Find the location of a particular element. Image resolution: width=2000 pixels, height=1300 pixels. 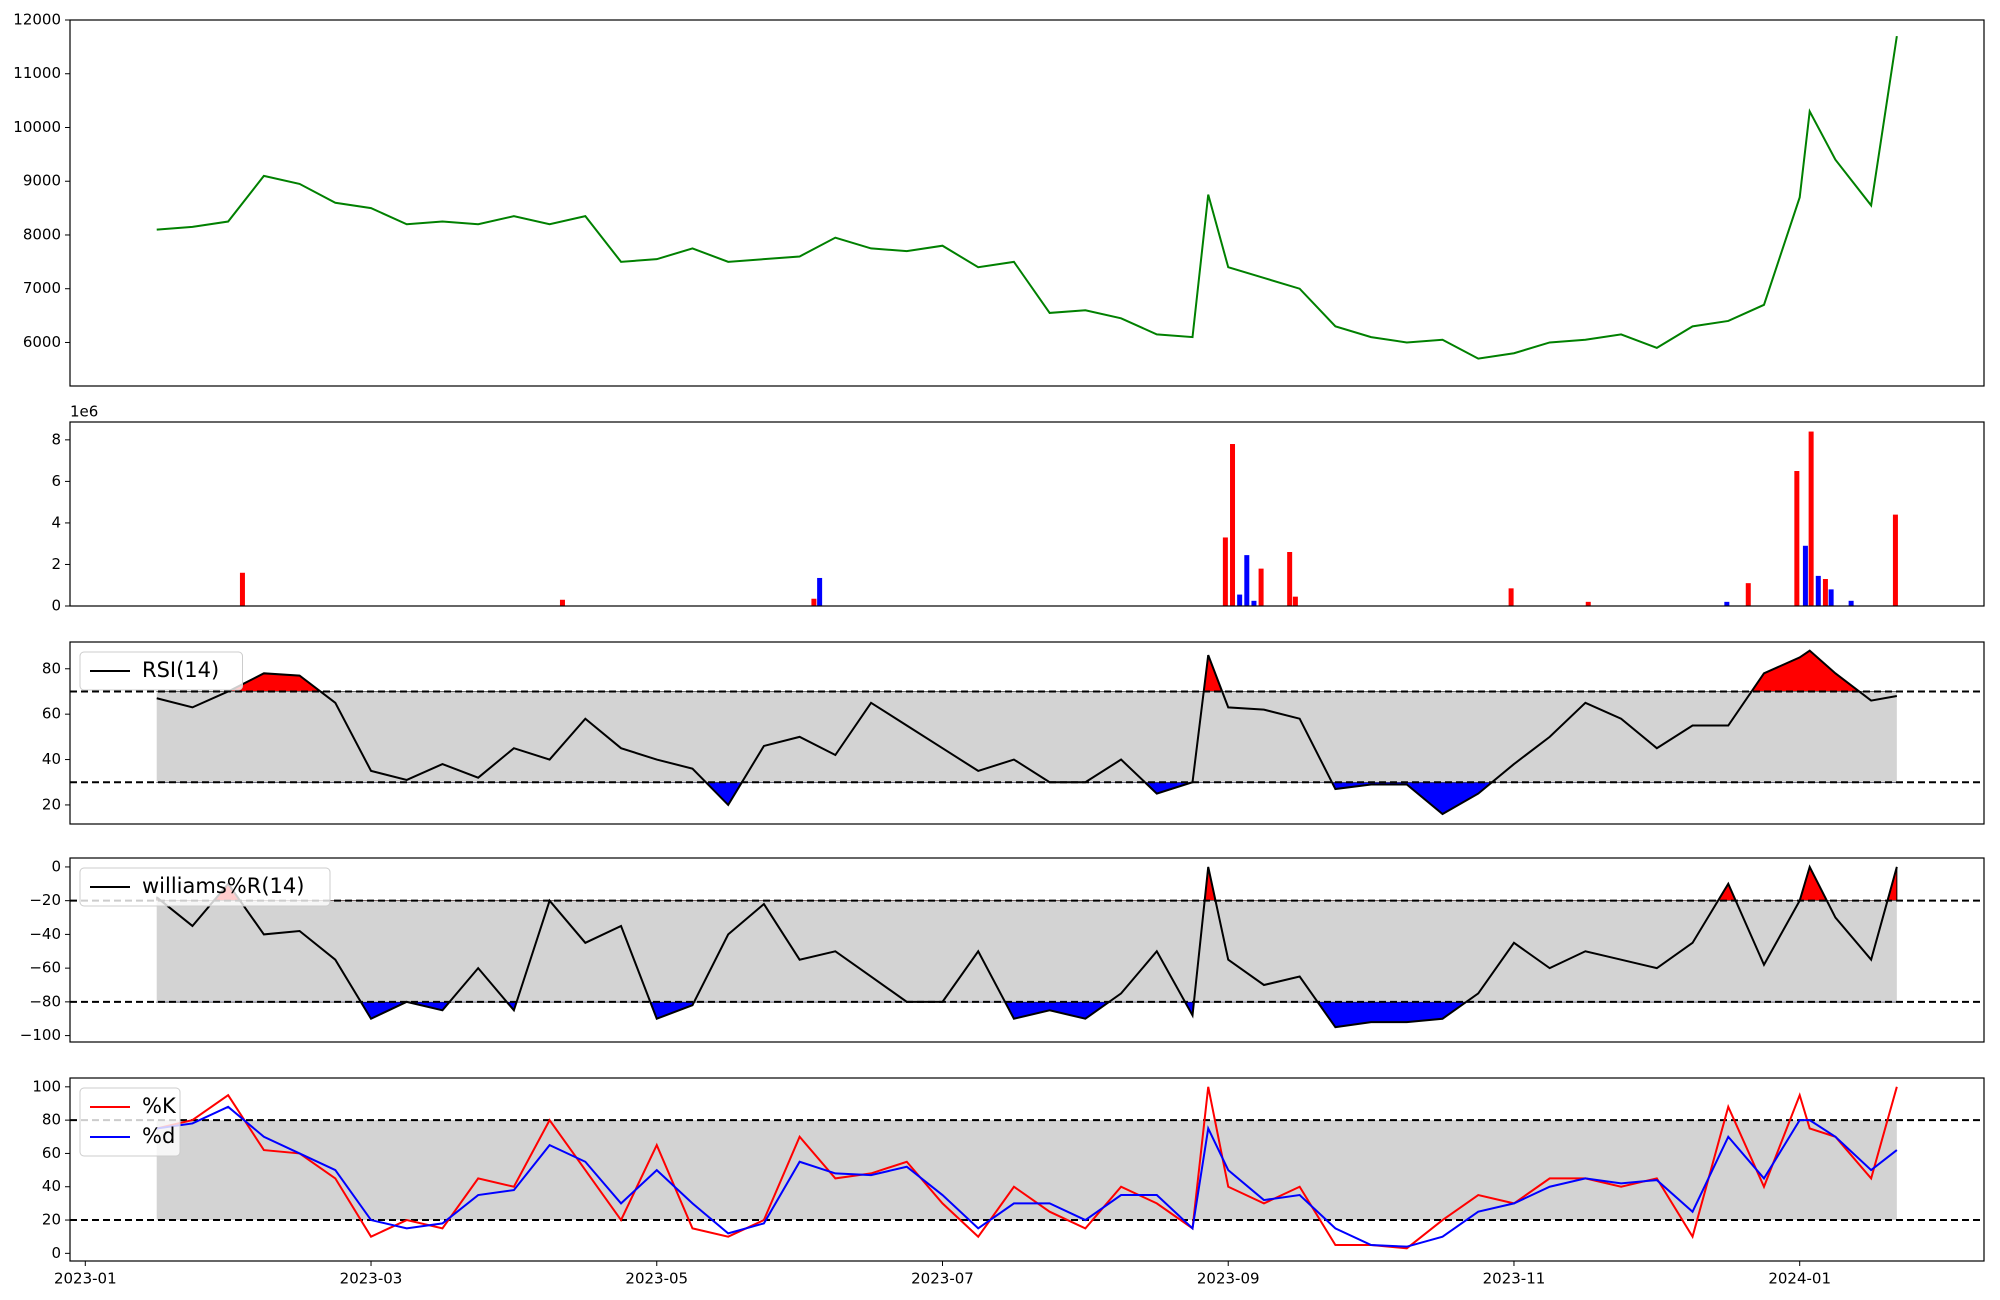

offset-label: 1e6 is located at coordinates (84, 412).